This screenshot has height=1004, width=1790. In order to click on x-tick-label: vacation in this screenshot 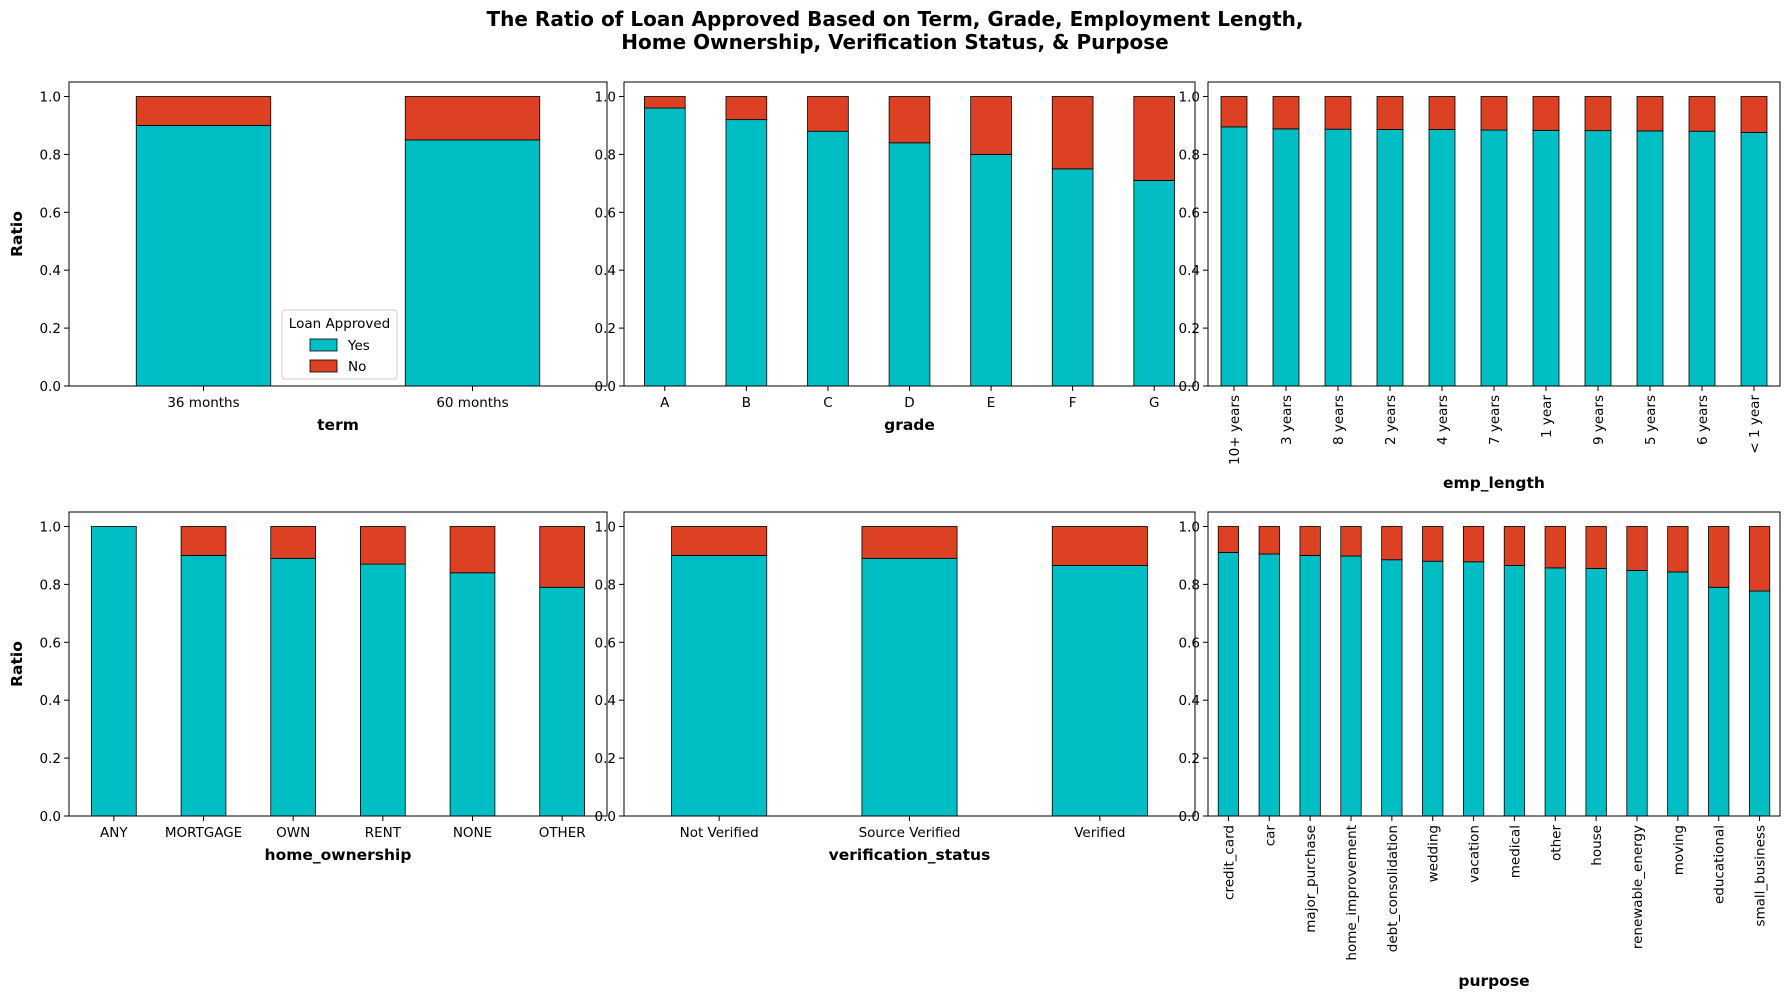, I will do `click(1475, 854)`.